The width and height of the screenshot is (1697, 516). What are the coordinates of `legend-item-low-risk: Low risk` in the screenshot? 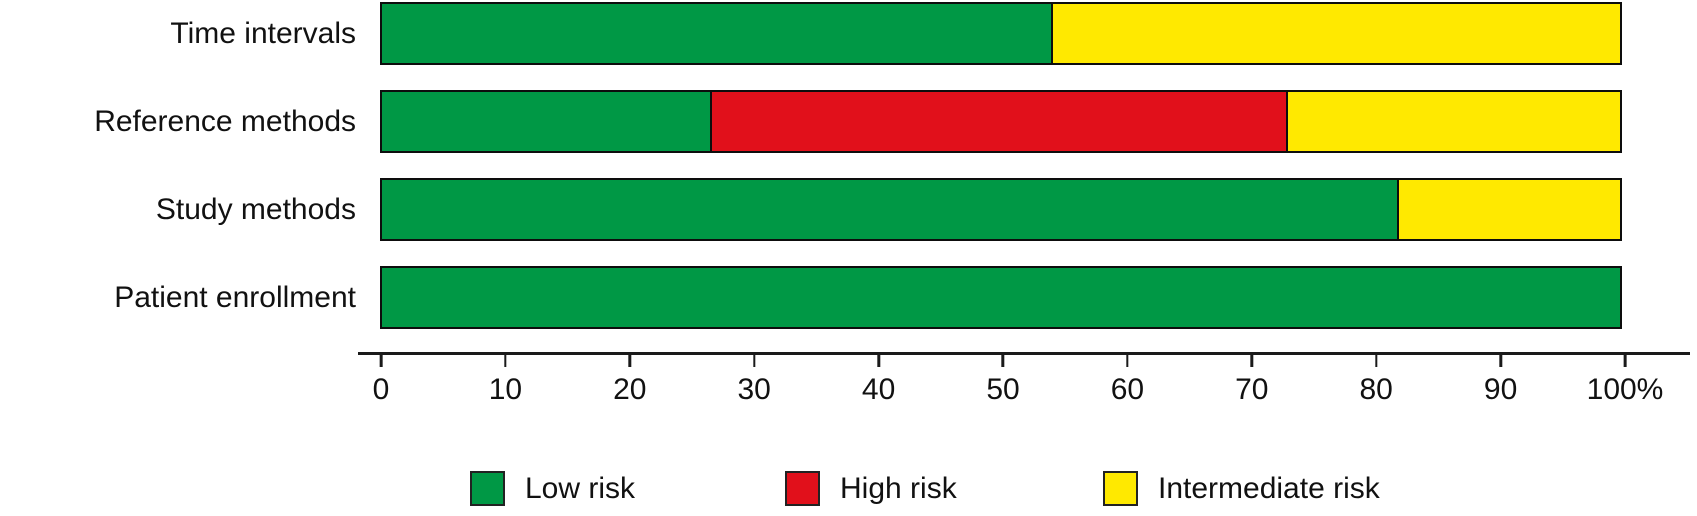 It's located at (552, 488).